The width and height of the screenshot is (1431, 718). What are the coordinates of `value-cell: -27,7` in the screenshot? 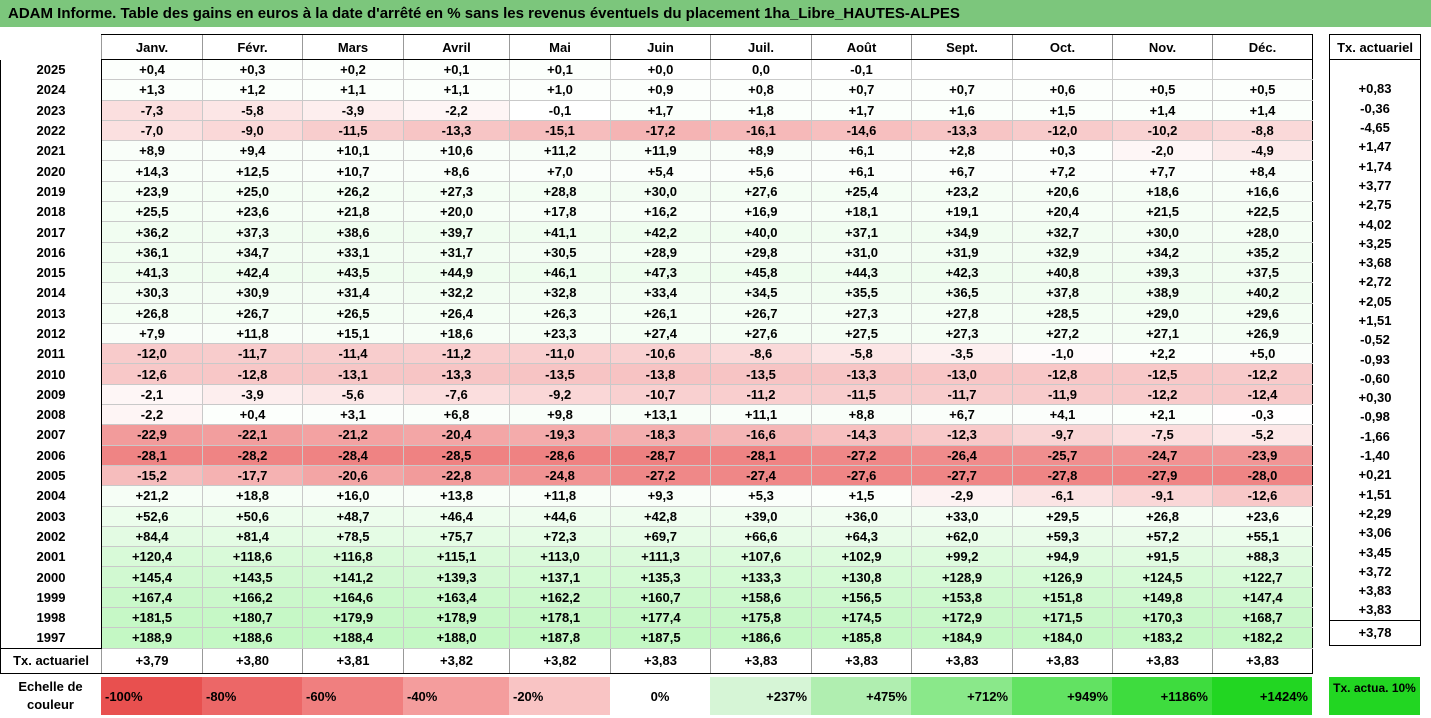 It's located at (962, 475).